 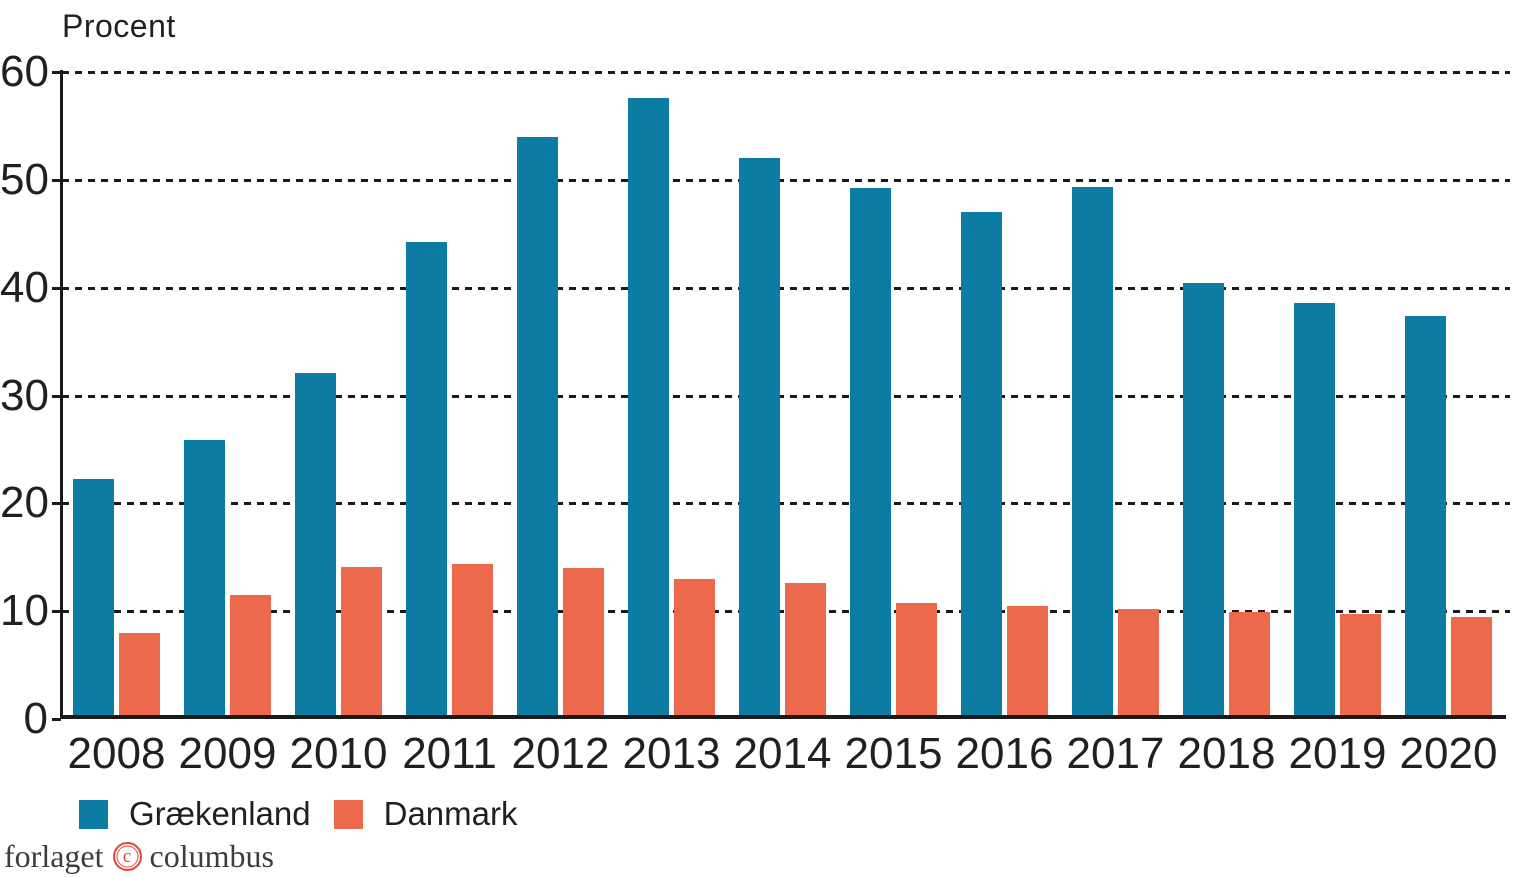 I want to click on bar-danmark-2008, so click(x=139, y=676).